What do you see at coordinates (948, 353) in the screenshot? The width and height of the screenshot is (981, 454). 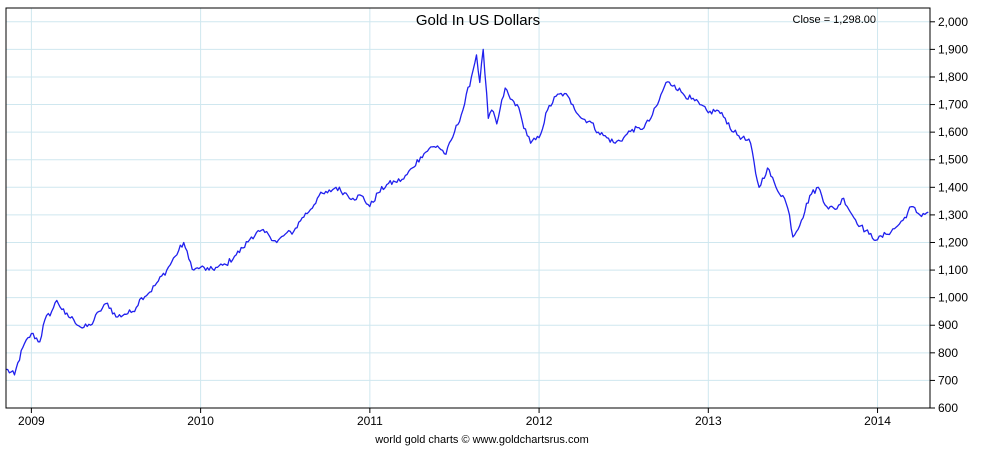 I see `y-tick-label: 800` at bounding box center [948, 353].